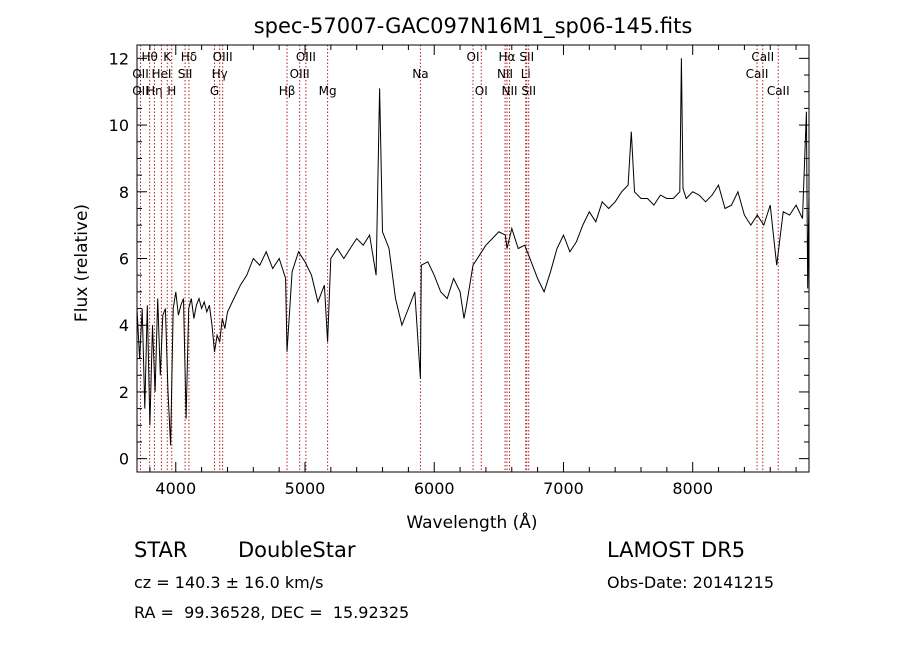 The image size is (900, 649). I want to click on y-tick-label: 4, so click(124, 325).